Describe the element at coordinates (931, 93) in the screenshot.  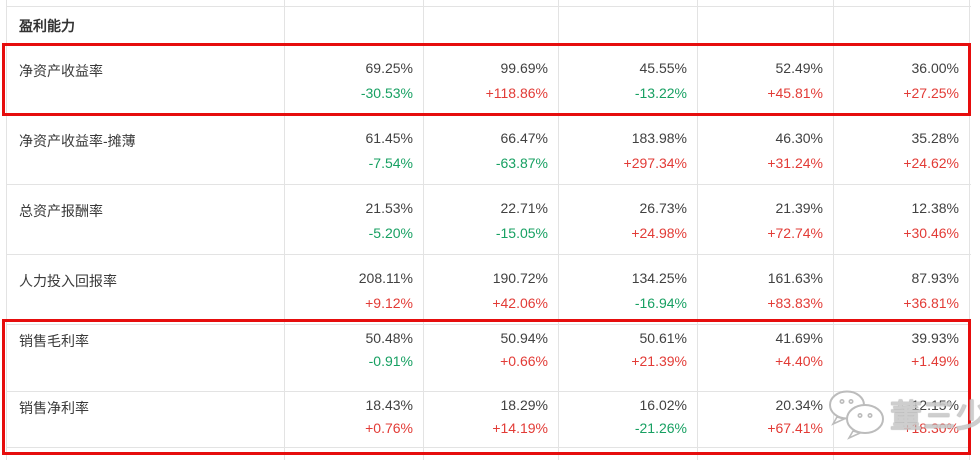
I see `metric-change: +27.25%` at that location.